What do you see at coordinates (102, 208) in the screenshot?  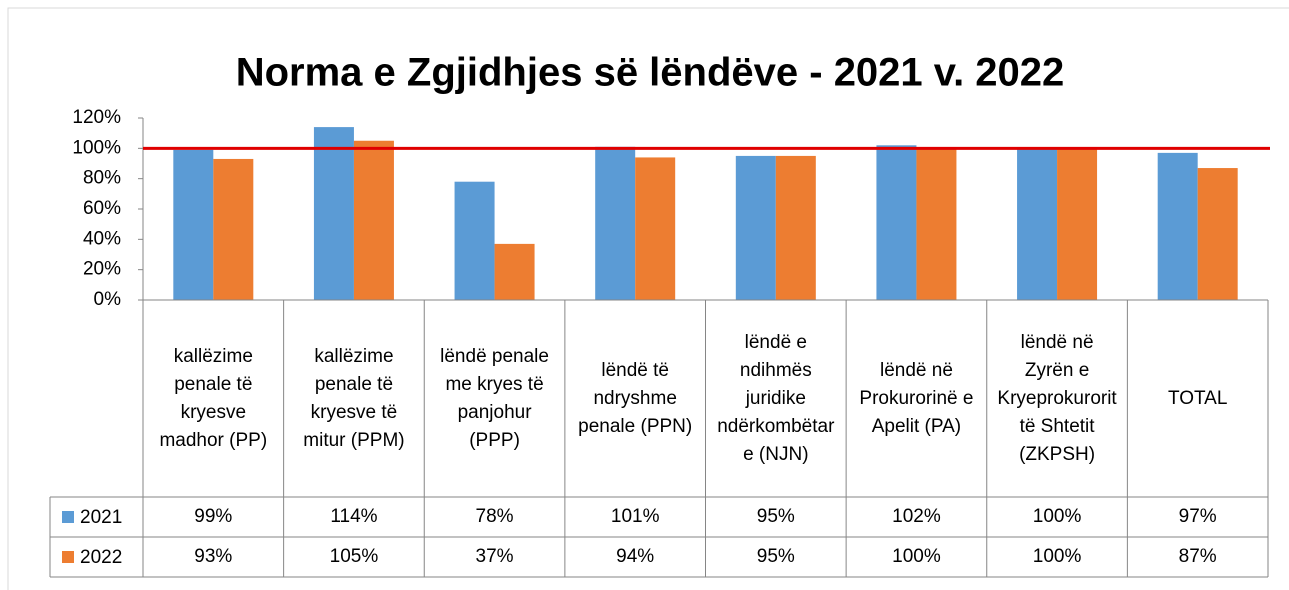 I see `y-tick-label: 60%` at bounding box center [102, 208].